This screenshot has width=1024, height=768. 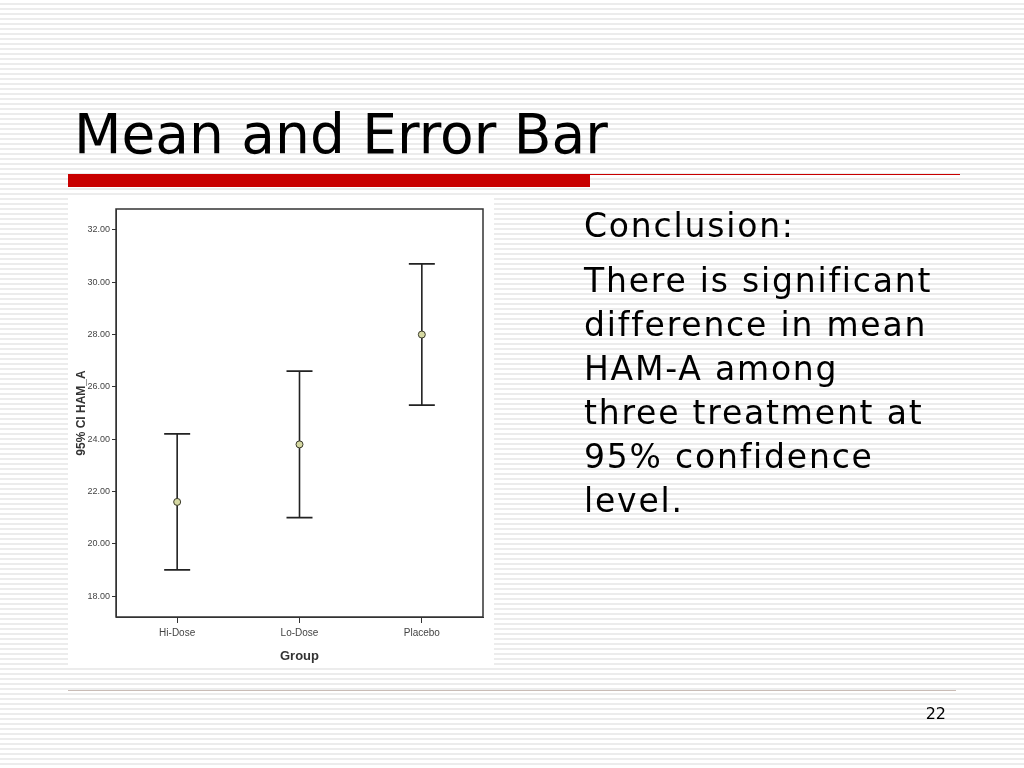 What do you see at coordinates (300, 655) in the screenshot?
I see `x-axis-title: Group` at bounding box center [300, 655].